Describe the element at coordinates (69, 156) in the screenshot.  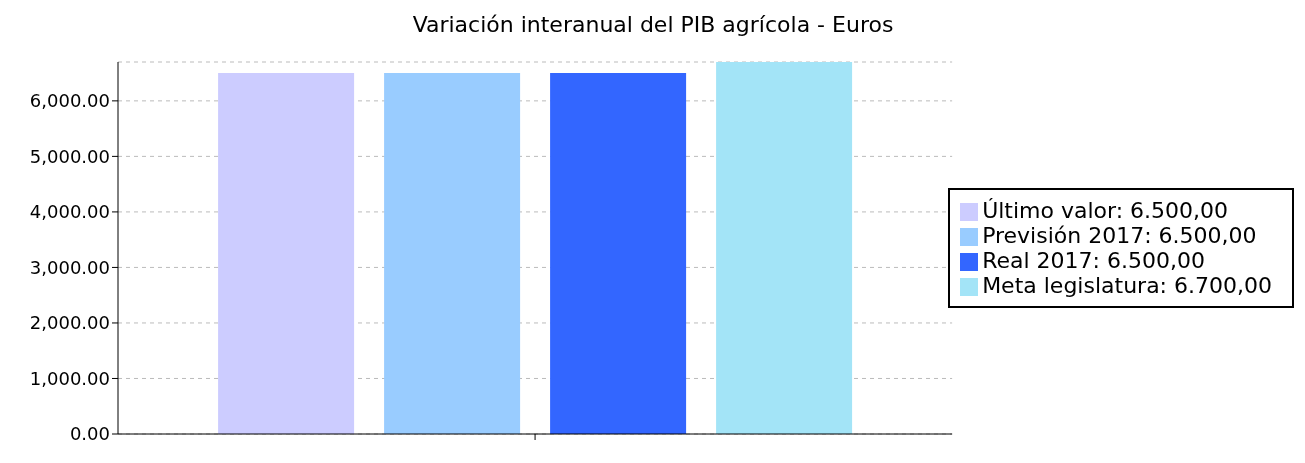
I see `y-tick-label: 5,000.00` at that location.